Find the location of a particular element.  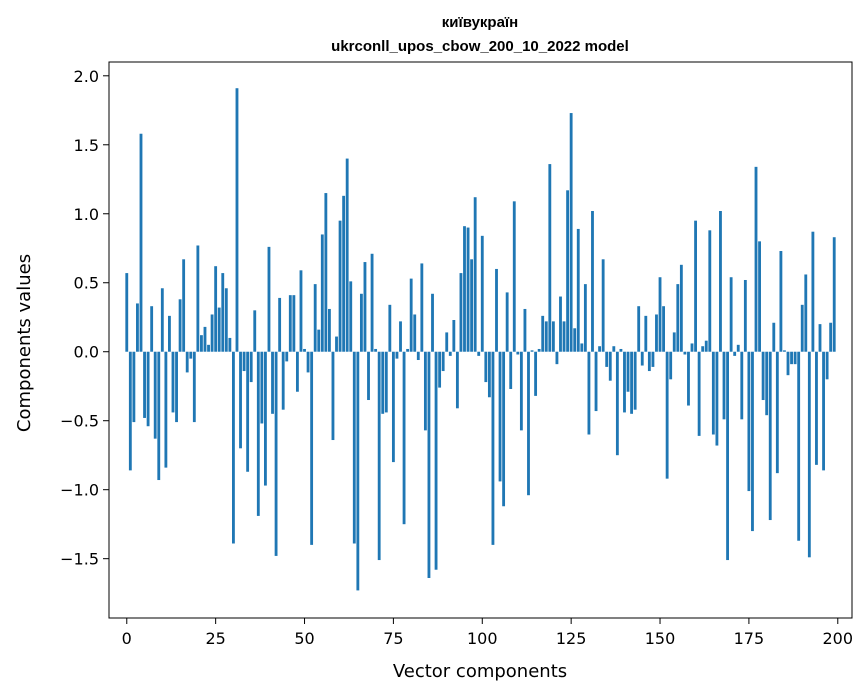

y-axis: −1.5 −1.0 −0.5 0.0 0.5 1.0 1.5 2.0 is located at coordinates (84, 318).